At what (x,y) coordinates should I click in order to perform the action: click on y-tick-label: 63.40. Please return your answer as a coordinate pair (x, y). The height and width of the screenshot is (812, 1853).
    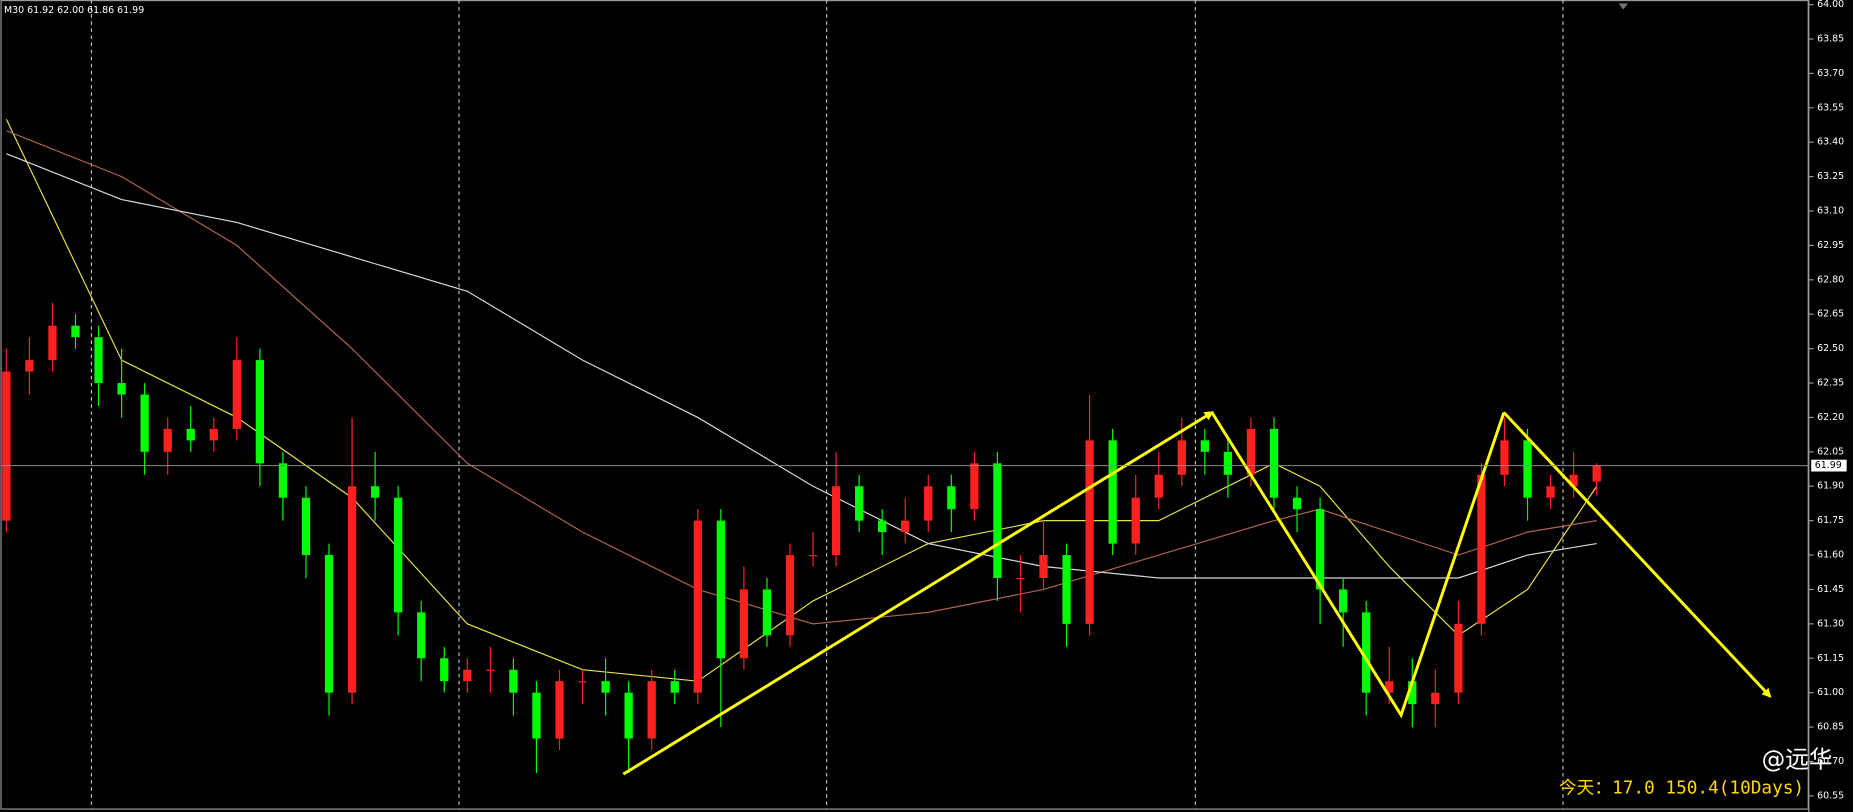
    Looking at the image, I should click on (1830, 142).